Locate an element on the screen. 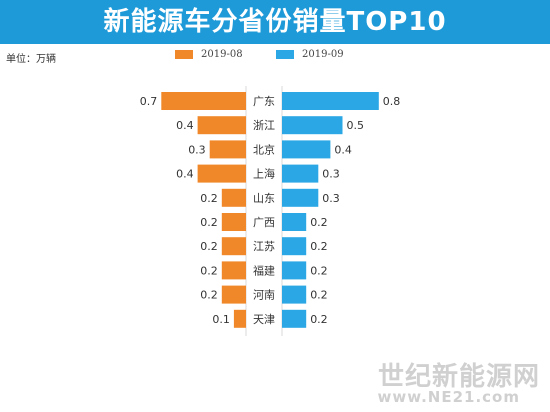 This screenshot has width=550, height=412. category-label-5: 山东 is located at coordinates (264, 198).